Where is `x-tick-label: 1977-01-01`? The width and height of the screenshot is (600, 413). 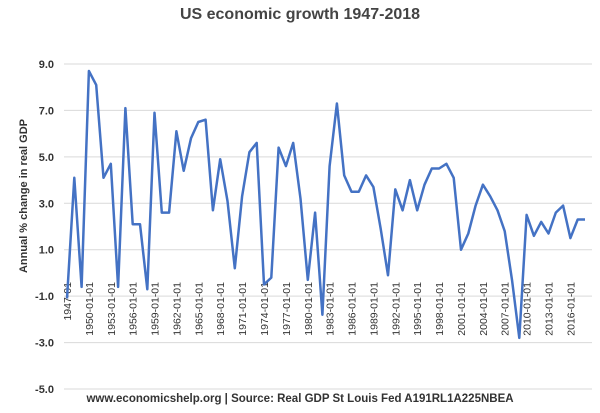
x-tick-label: 1977-01-01 is located at coordinates (287, 309).